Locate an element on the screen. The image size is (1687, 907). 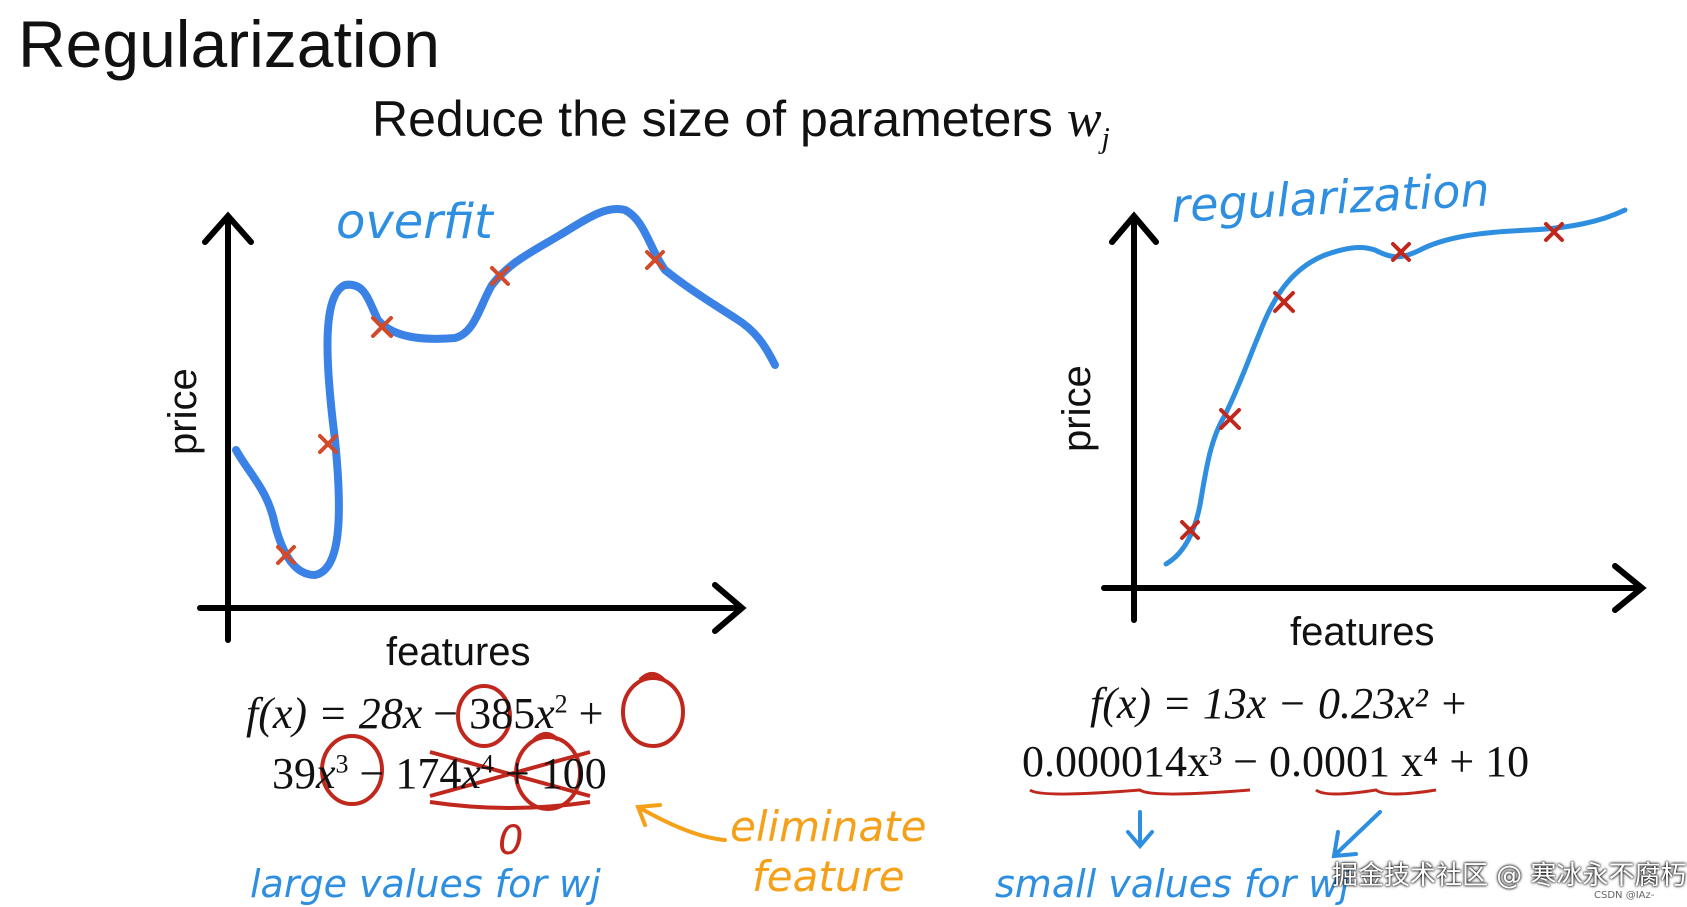
strike-174x4 is located at coordinates (510, 780).